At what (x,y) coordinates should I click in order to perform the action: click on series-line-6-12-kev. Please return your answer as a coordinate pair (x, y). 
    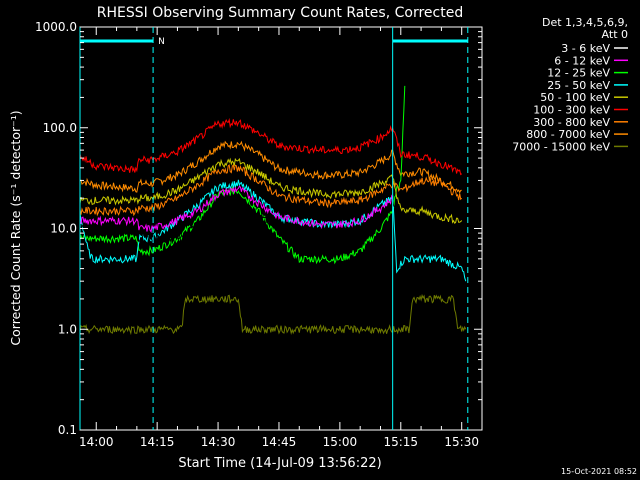
    Looking at the image, I should click on (236, 209).